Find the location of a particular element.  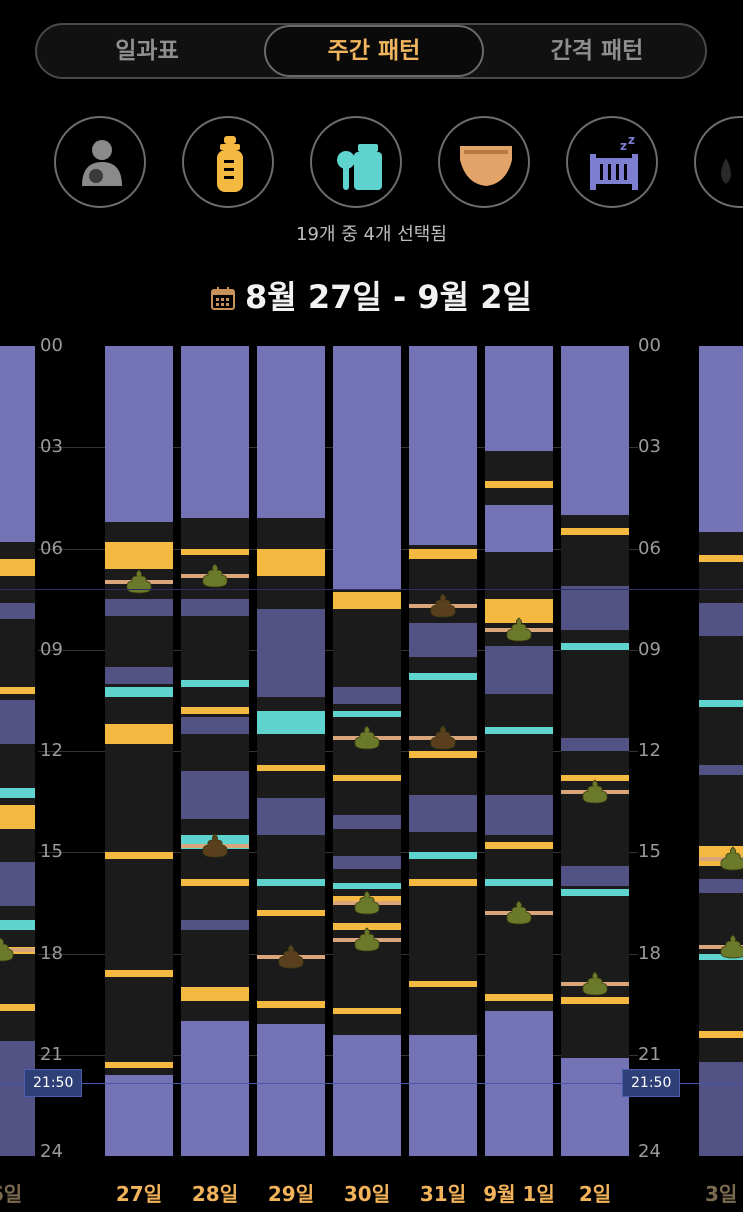

day-label: 2일 is located at coordinates (595, 1194).